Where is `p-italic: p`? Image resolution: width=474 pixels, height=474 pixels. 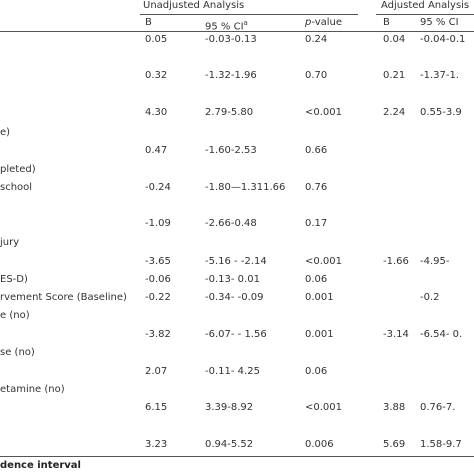 p-italic: p is located at coordinates (308, 22).